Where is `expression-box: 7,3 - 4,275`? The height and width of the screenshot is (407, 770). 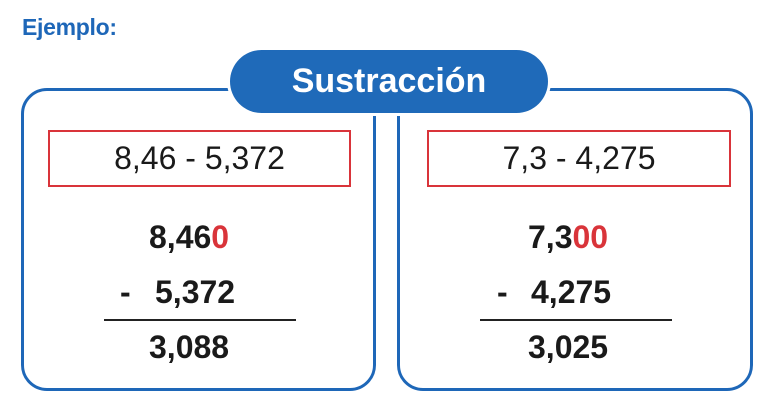 expression-box: 7,3 - 4,275 is located at coordinates (579, 158).